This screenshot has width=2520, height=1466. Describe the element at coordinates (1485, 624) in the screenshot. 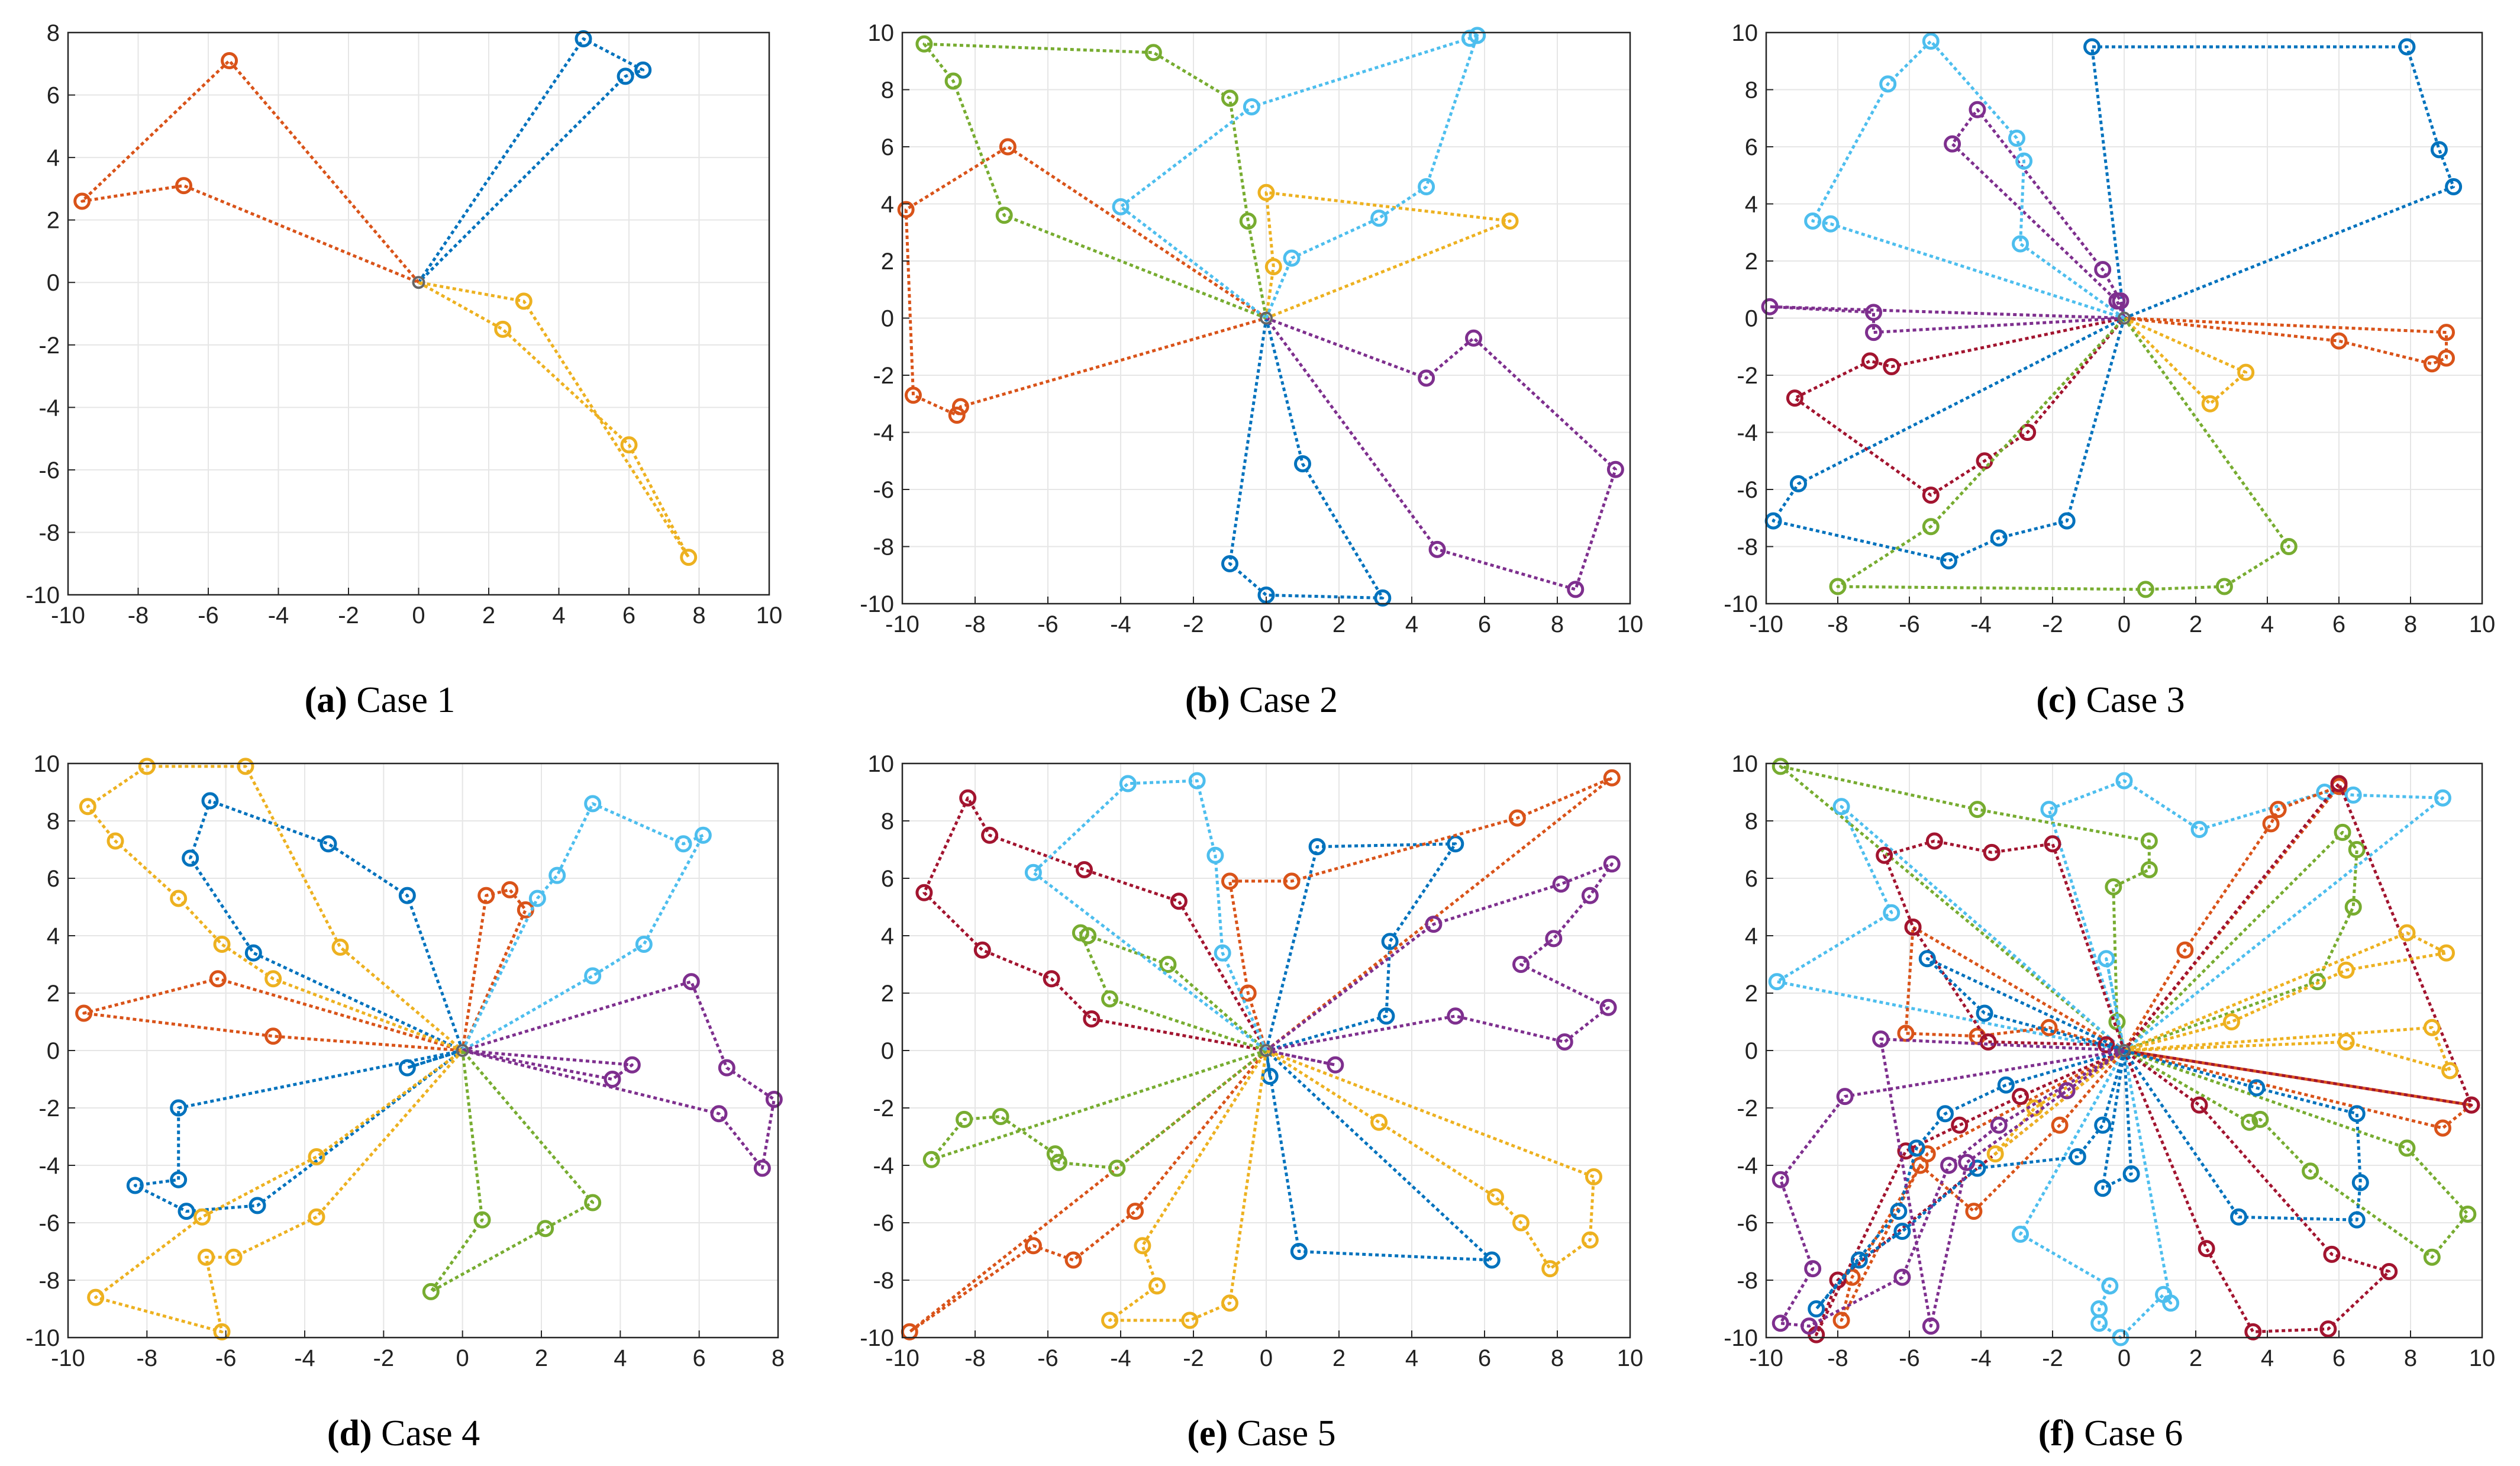

I see `x-tick-label-b: 6` at that location.